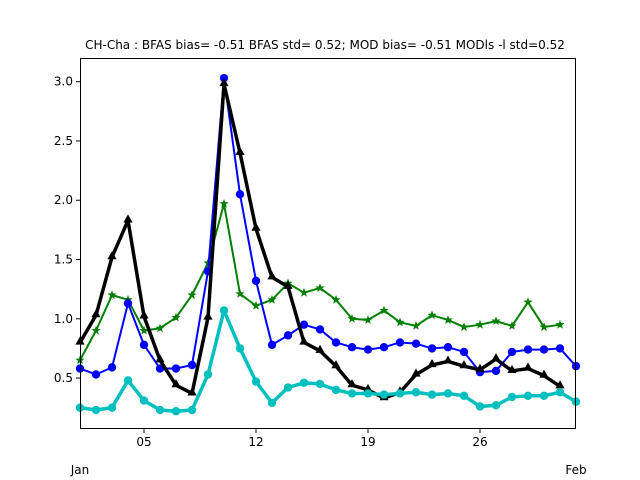 This screenshot has height=480, width=640. Describe the element at coordinates (63, 378) in the screenshot. I see `y-tick-label: 0.5` at that location.